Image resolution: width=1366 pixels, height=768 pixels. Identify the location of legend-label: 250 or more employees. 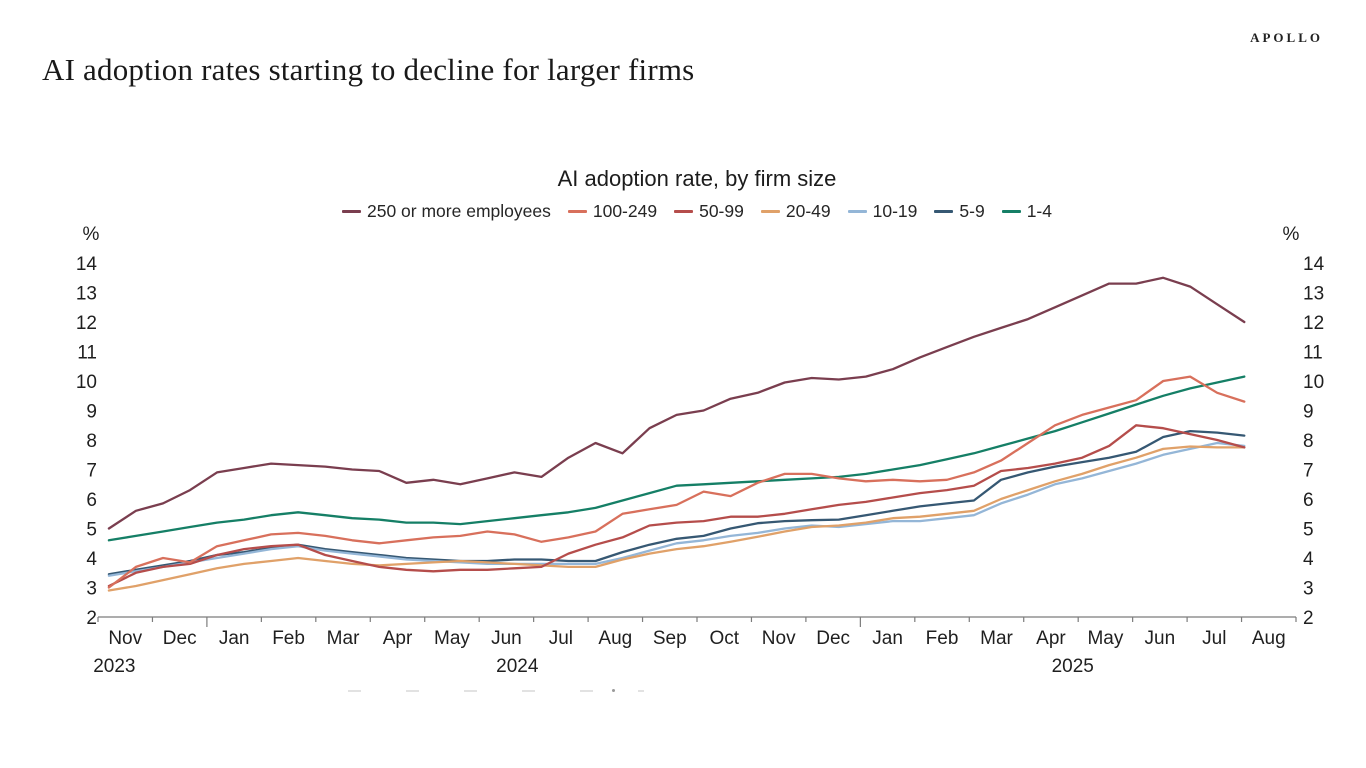
(459, 211).